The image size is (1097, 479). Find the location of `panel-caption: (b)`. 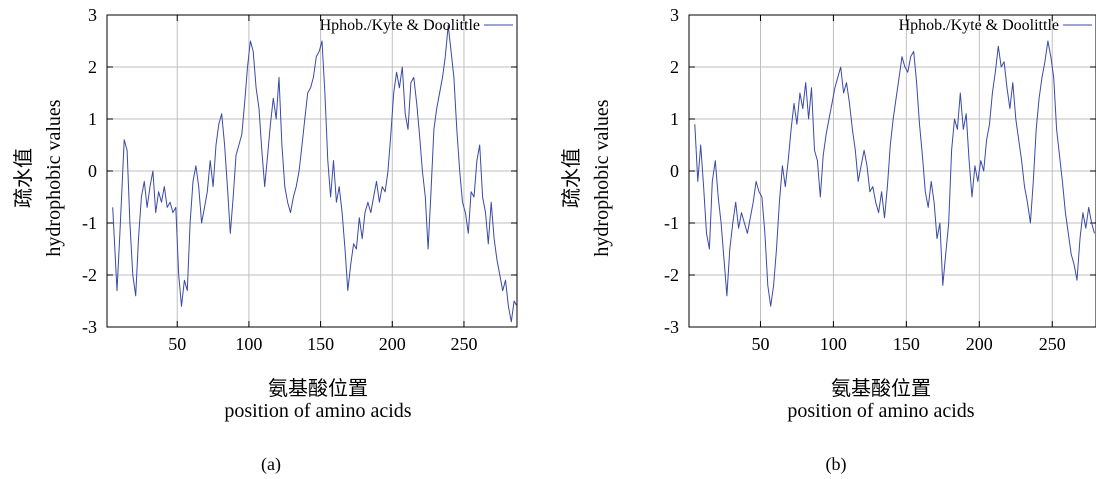

panel-caption: (b) is located at coordinates (836, 464).